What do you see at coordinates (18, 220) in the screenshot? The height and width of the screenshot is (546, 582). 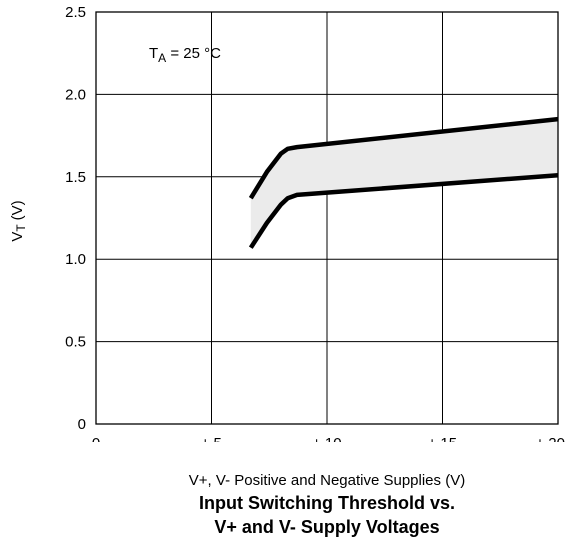 I see `y-axis-label: VT(V)` at bounding box center [18, 220].